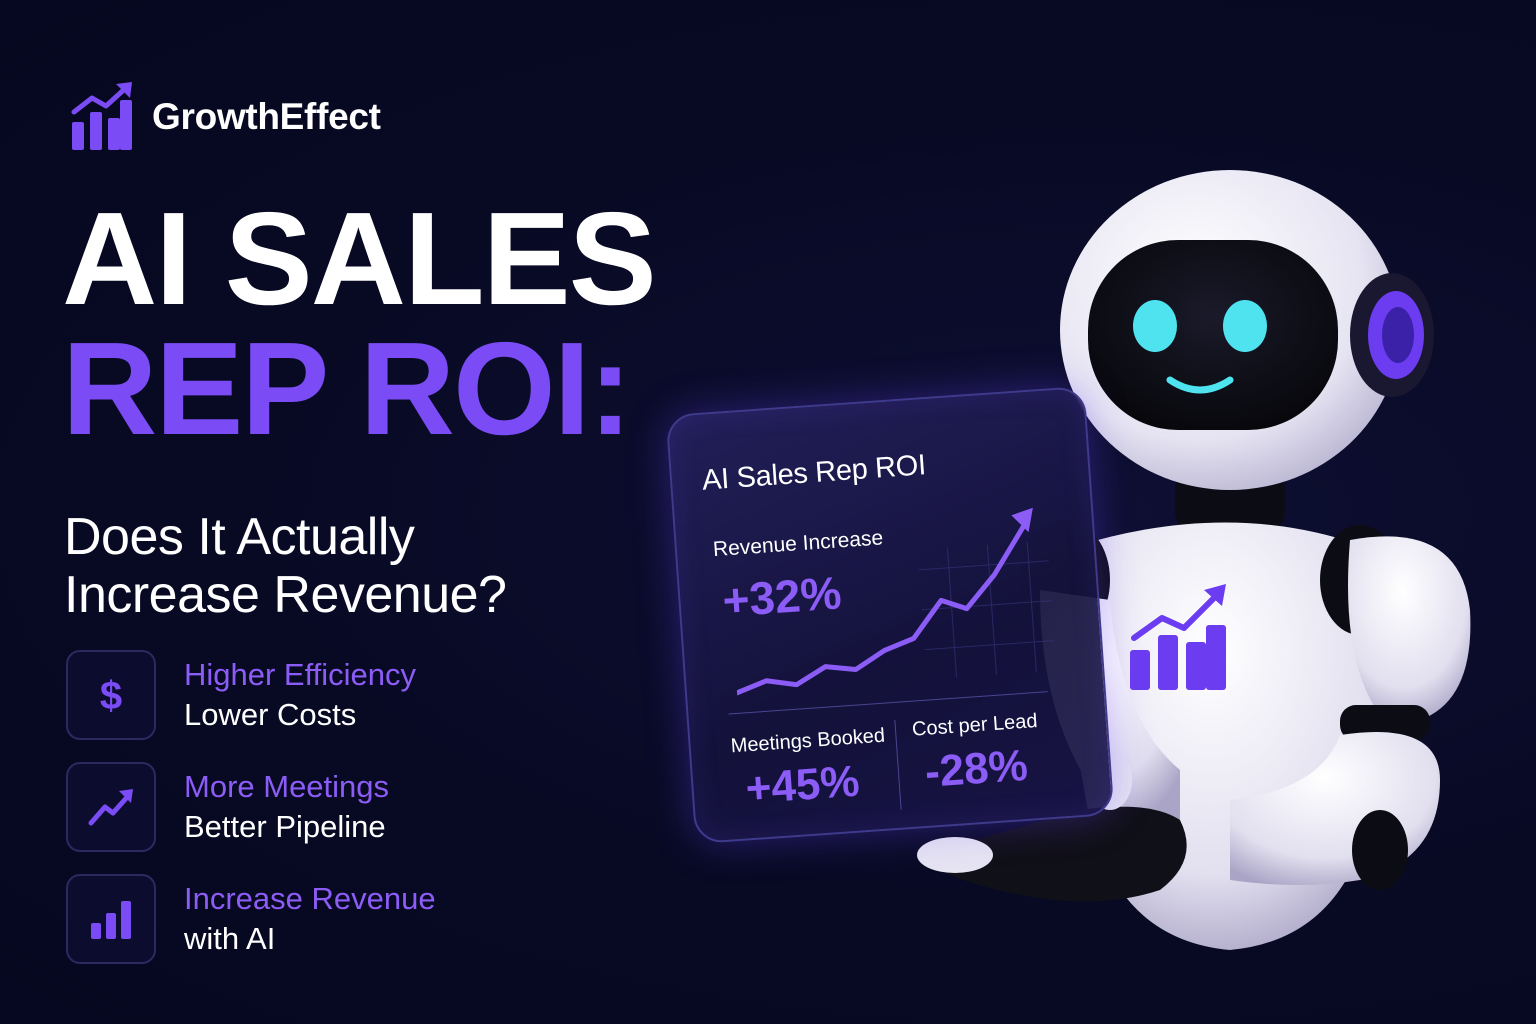 The image size is (1536, 1024). I want to click on feature-item: $ Higher Efficiency Lower Costs, so click(251, 695).